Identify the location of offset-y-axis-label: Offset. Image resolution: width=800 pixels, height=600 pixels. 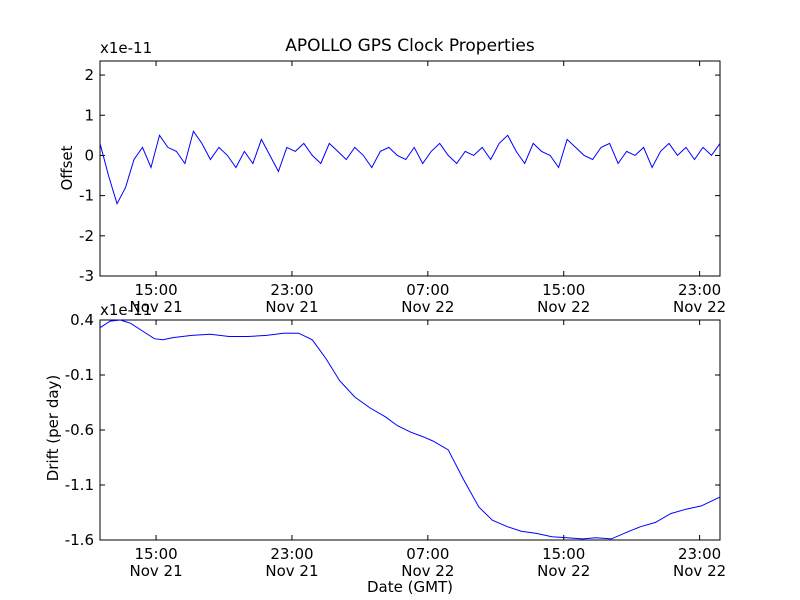
(67, 167).